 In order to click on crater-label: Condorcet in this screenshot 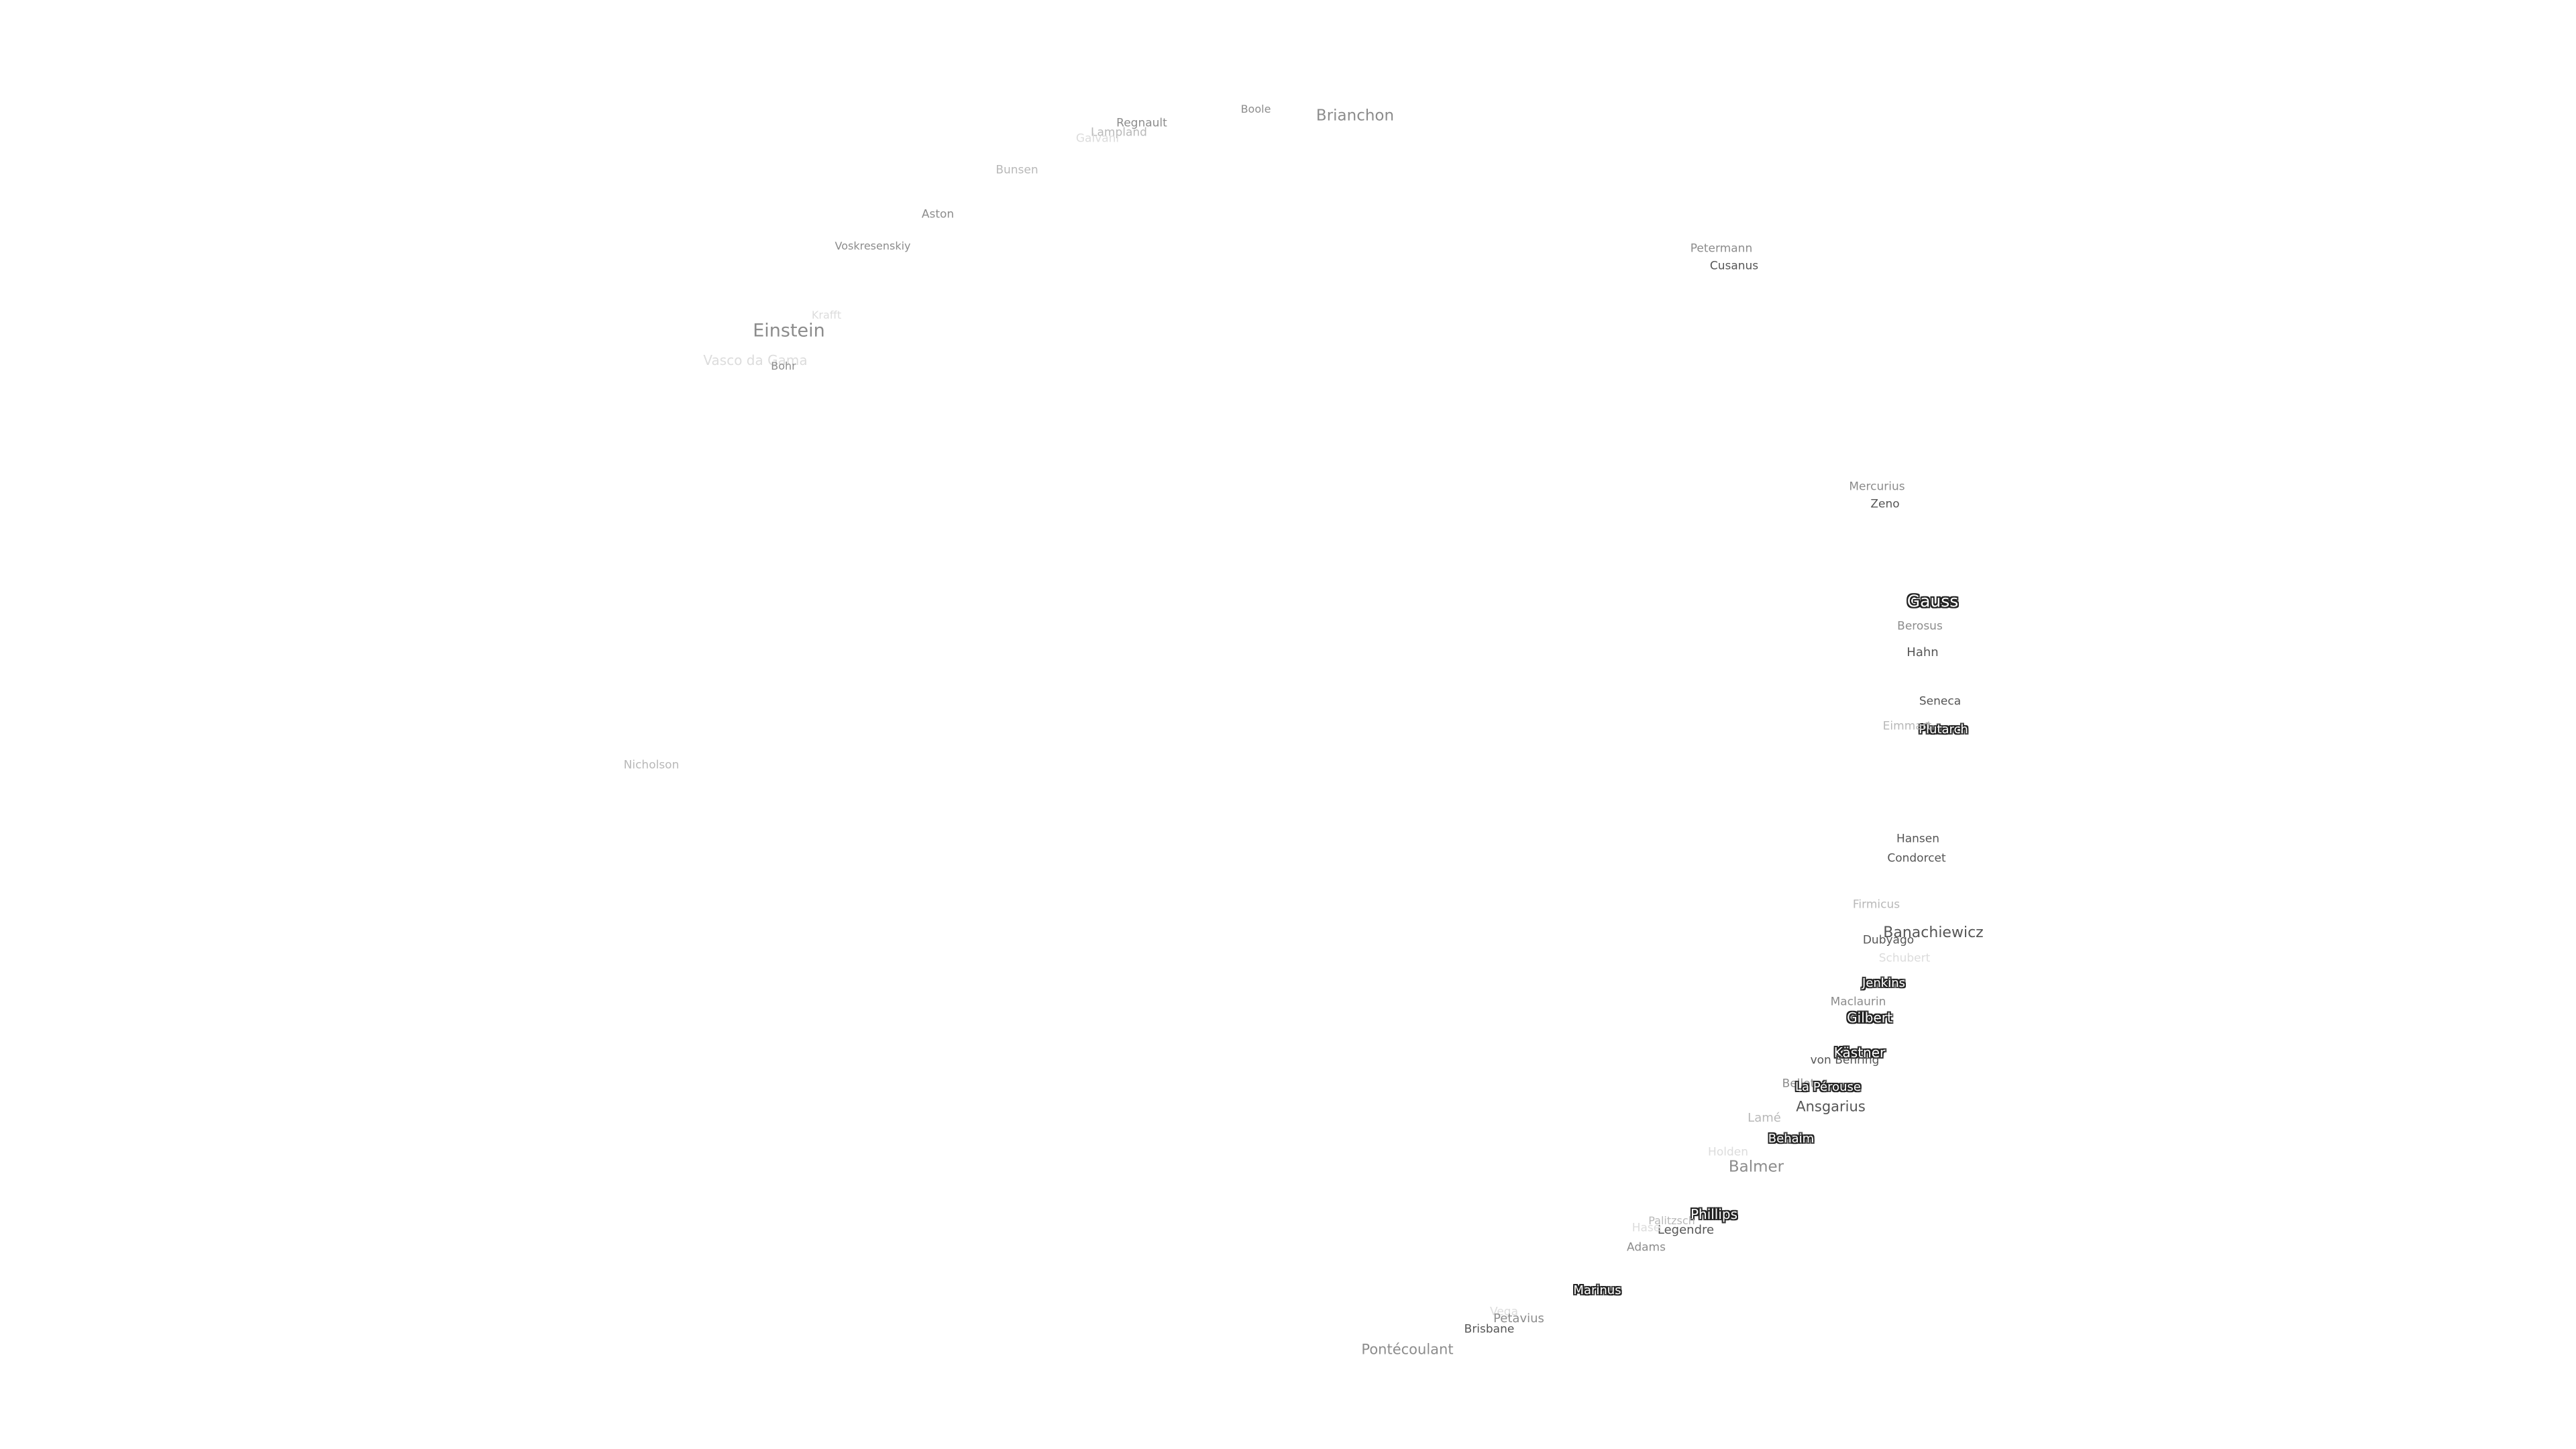, I will do `click(1916, 858)`.